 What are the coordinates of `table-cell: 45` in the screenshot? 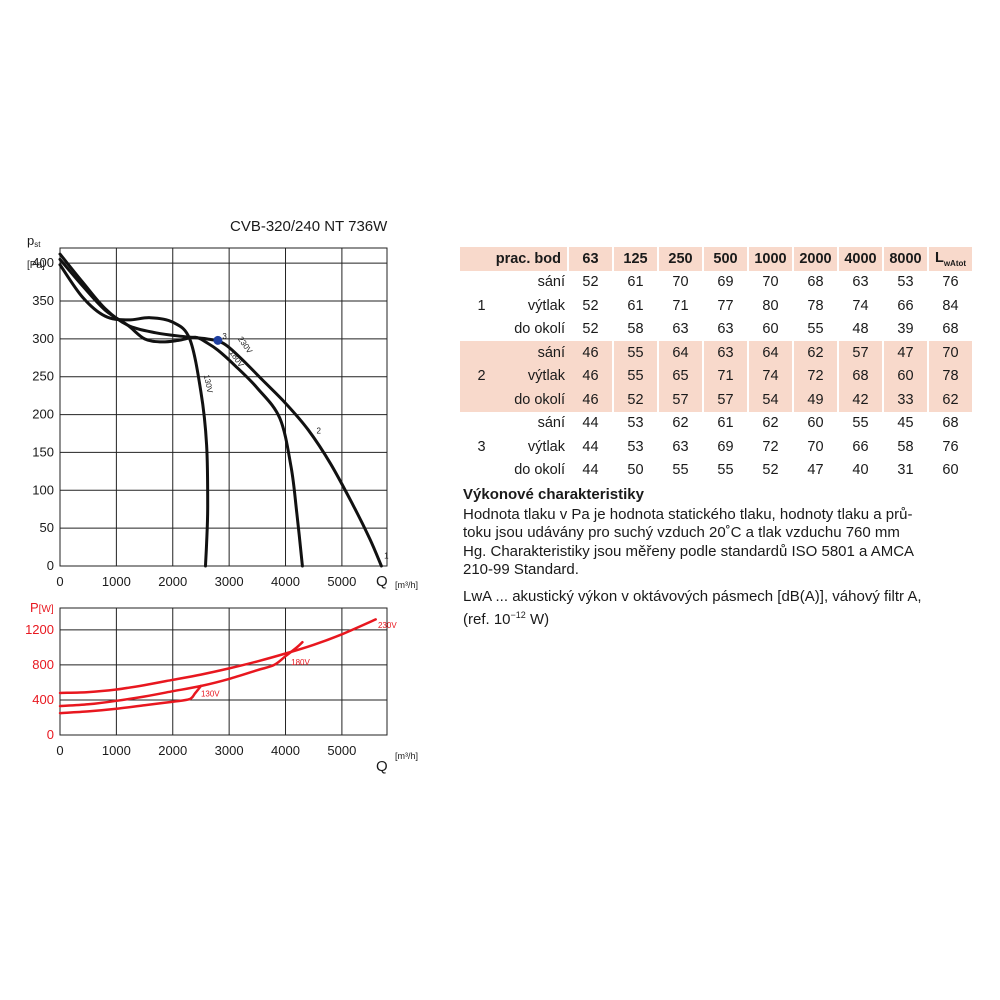 It's located at (906, 423).